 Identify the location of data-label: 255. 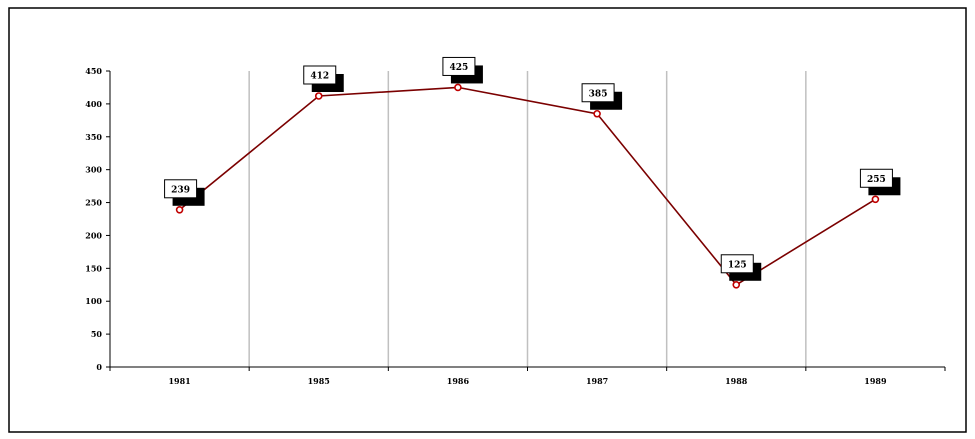
(880, 182).